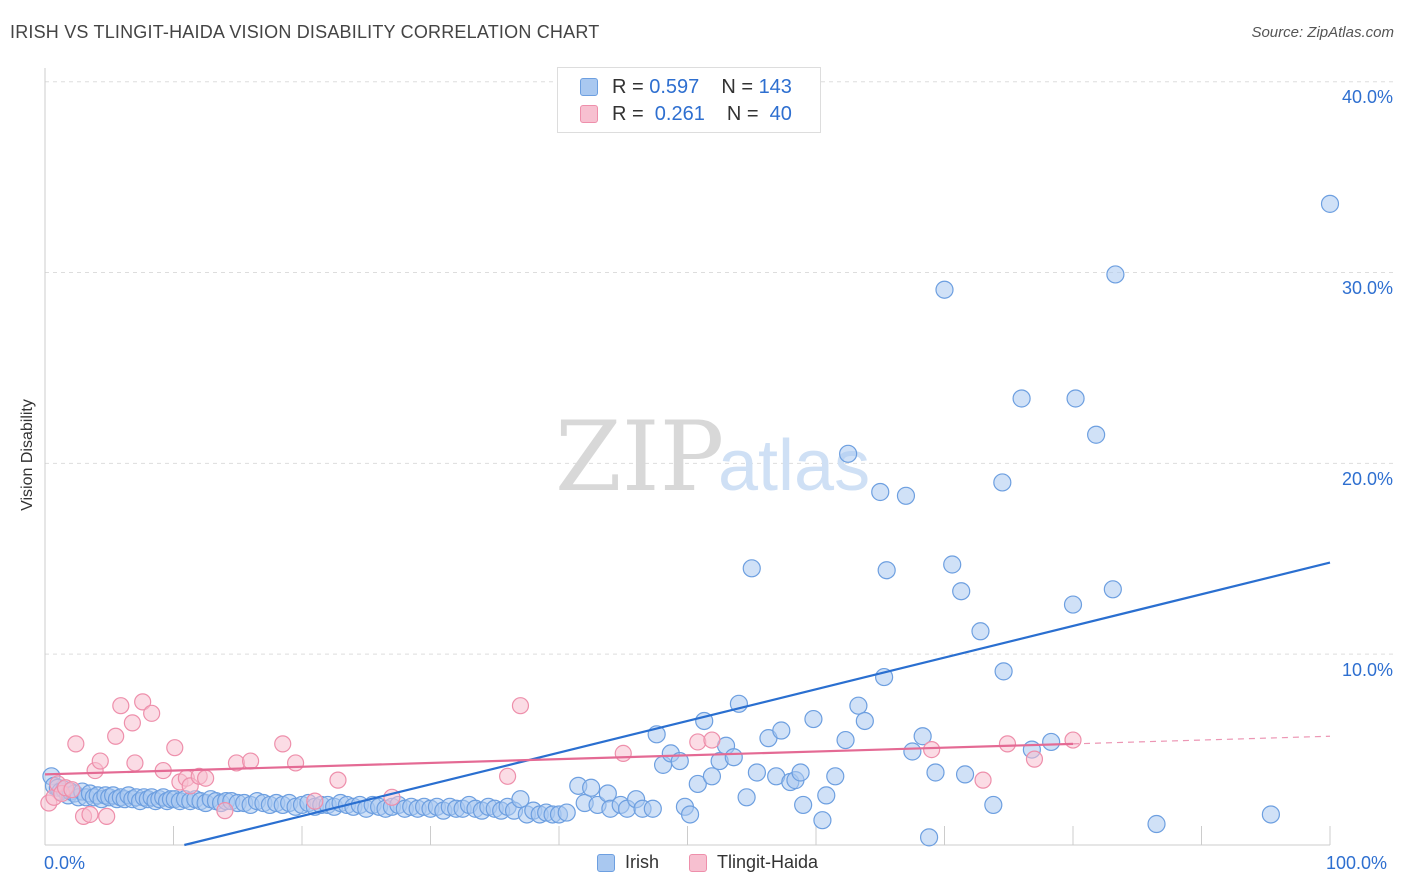  Describe the element at coordinates (794, 466) in the screenshot. I see `watermark-atlas: atlas` at that location.